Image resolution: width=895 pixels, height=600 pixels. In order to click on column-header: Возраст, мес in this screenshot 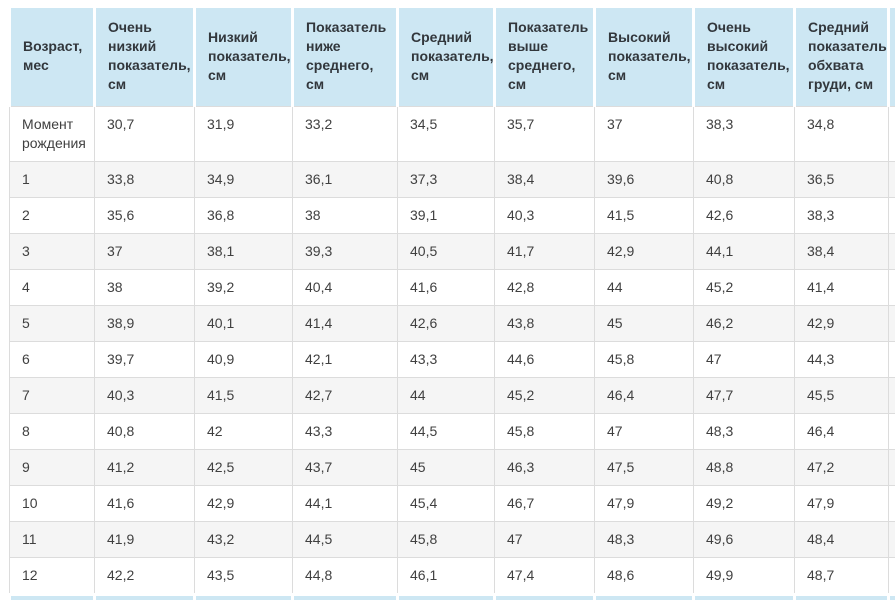, I will do `click(52, 56)`.